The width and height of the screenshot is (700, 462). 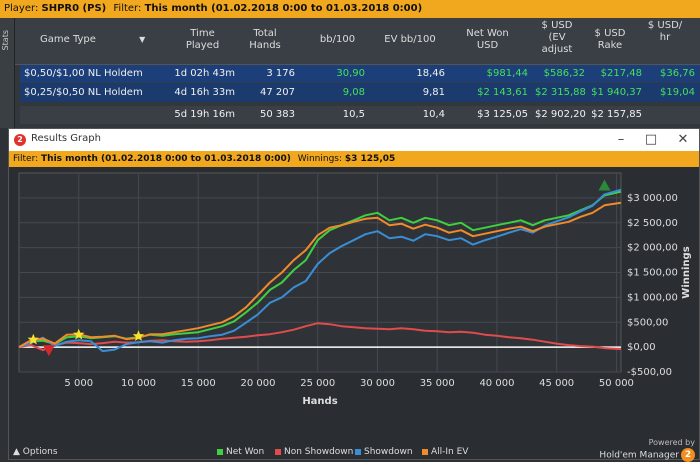 I want to click on legend-net-won: Net Won, so click(x=240, y=452).